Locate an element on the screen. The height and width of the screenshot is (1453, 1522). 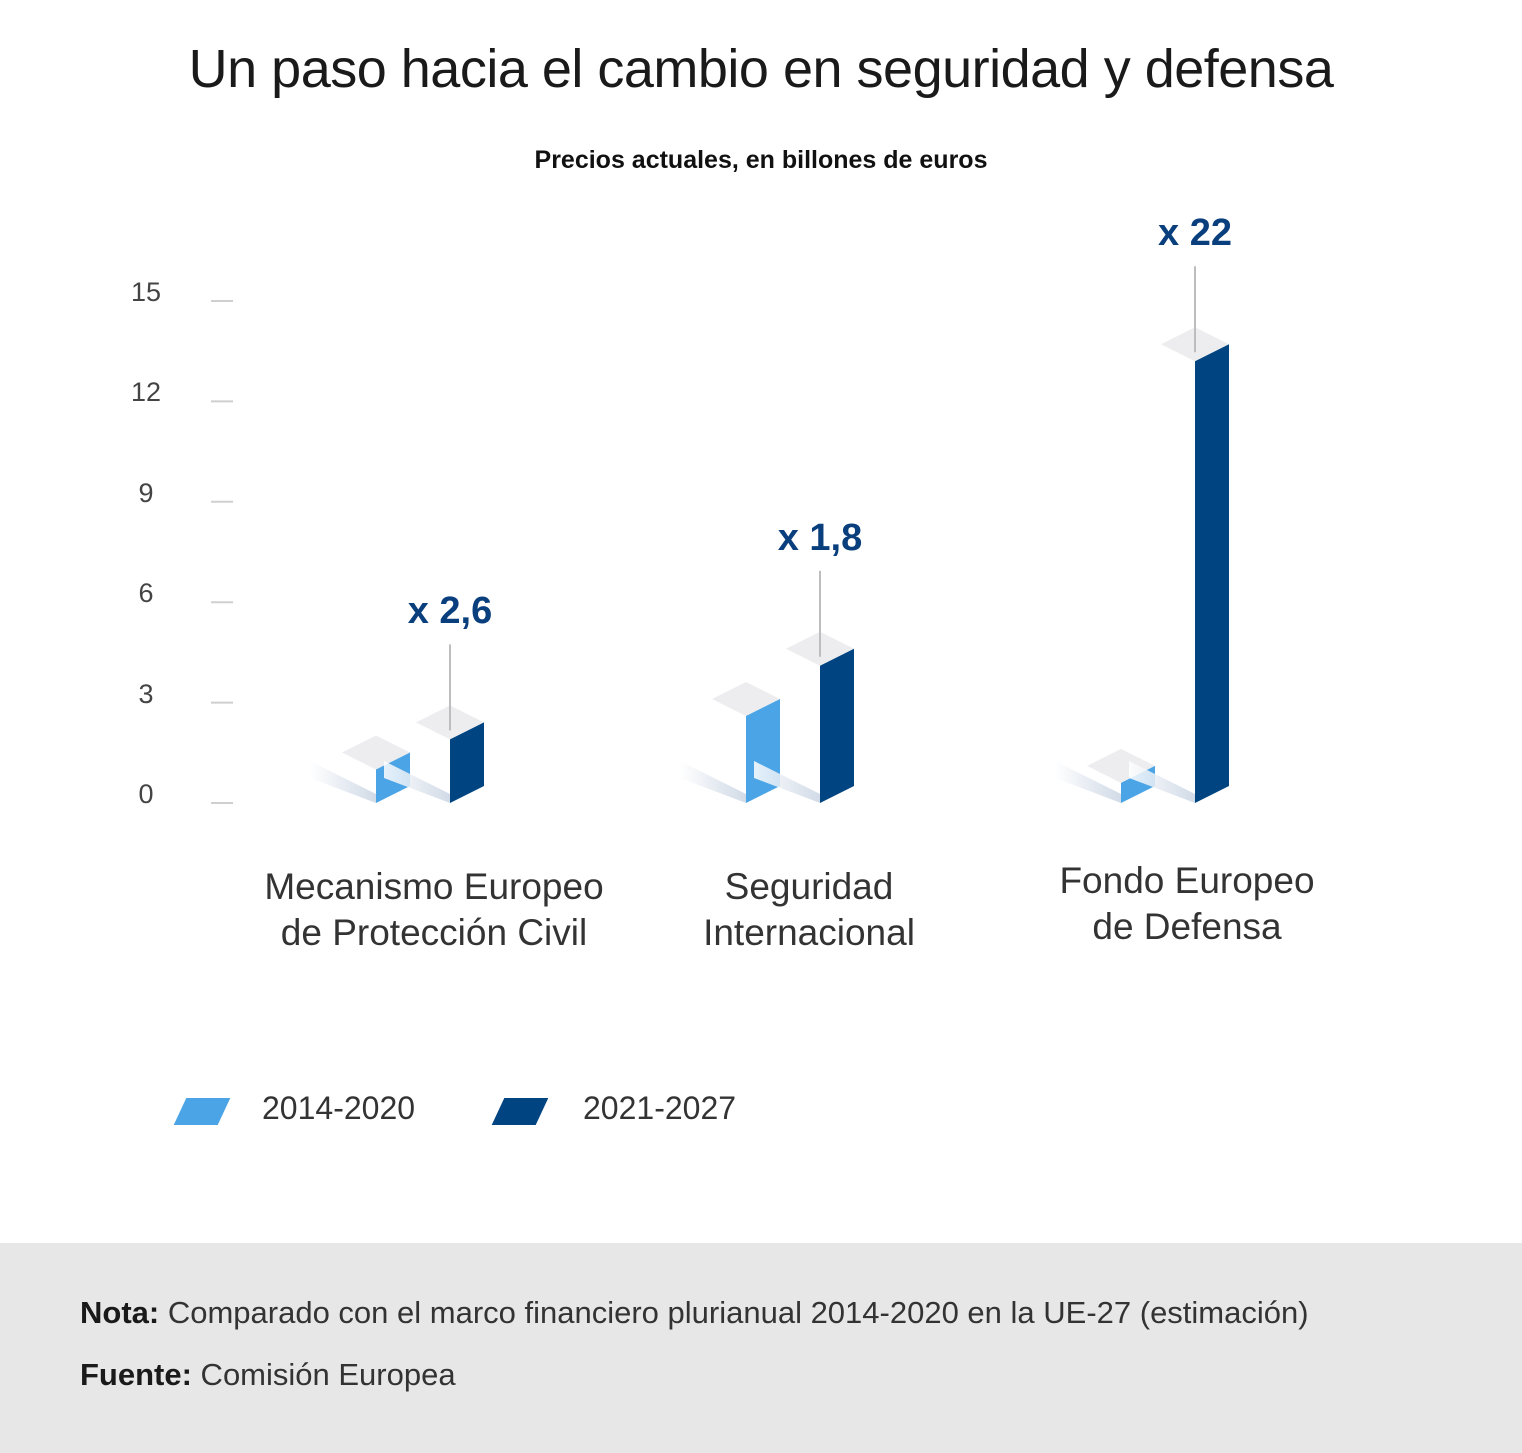
y-tick-label: 9 is located at coordinates (146, 492).